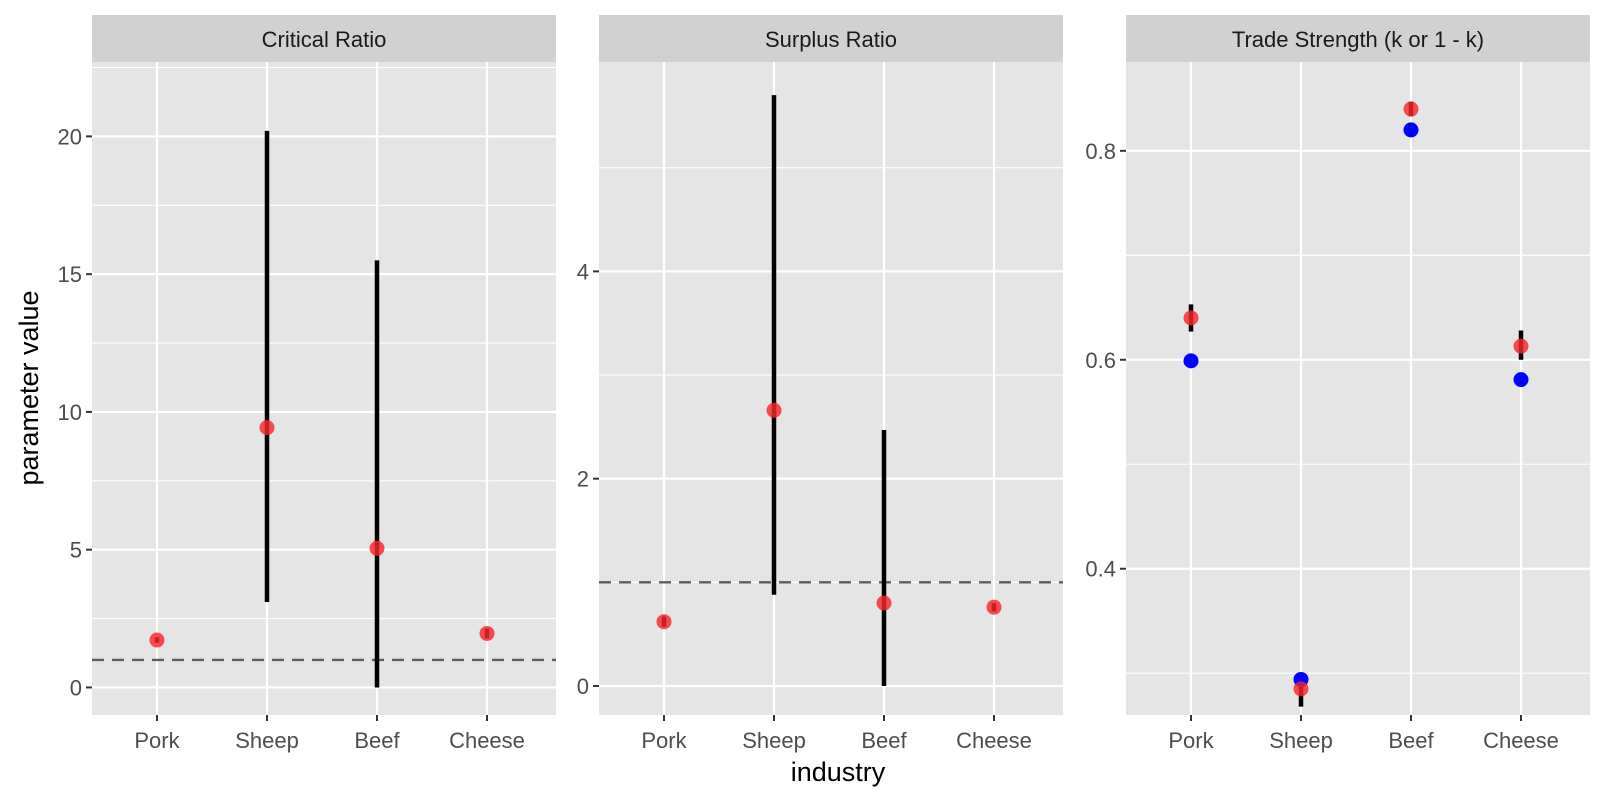 This screenshot has height=800, width=1600. Describe the element at coordinates (70, 136) in the screenshot. I see `y-tick-label: 20` at that location.